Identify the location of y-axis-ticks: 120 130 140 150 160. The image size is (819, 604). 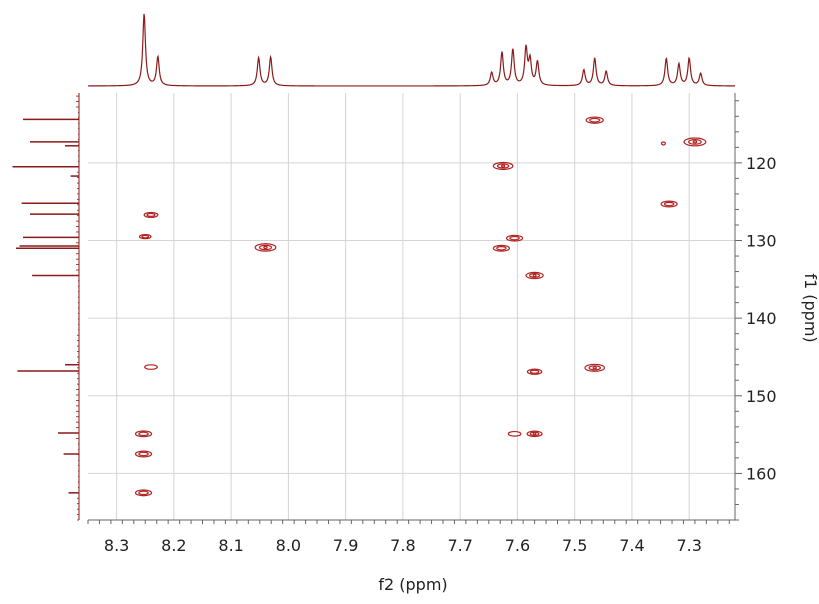
(756, 310).